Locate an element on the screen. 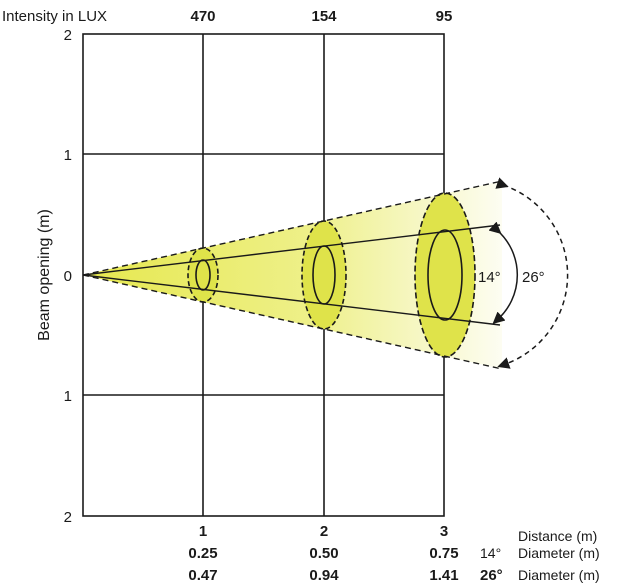  diameter-row1-angle: 14° is located at coordinates (490, 553).